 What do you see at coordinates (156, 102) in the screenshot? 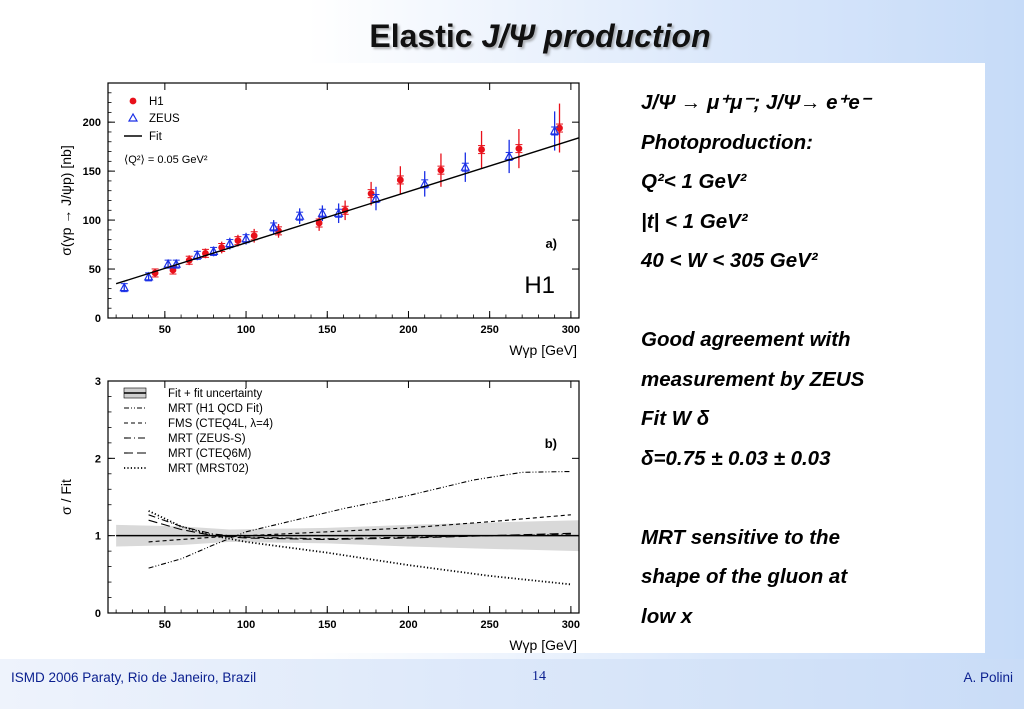
I see `legend-h1-label: H1` at bounding box center [156, 102].